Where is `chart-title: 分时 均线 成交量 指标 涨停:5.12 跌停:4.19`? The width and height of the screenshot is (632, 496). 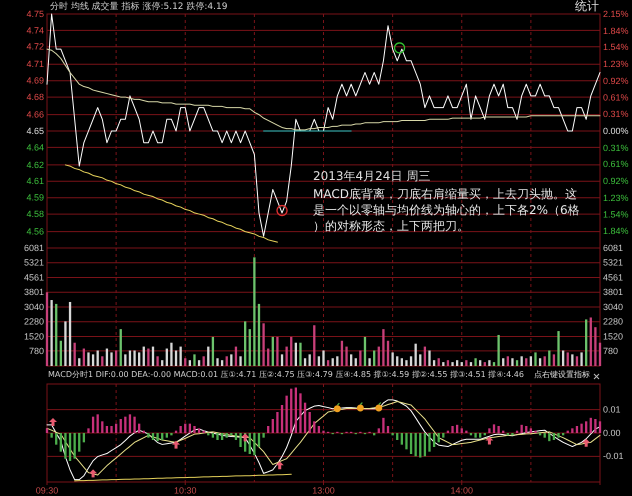 chart-title: 分时 均线 成交量 指标 涨停:5.12 跌停:4.19 is located at coordinates (139, 6).